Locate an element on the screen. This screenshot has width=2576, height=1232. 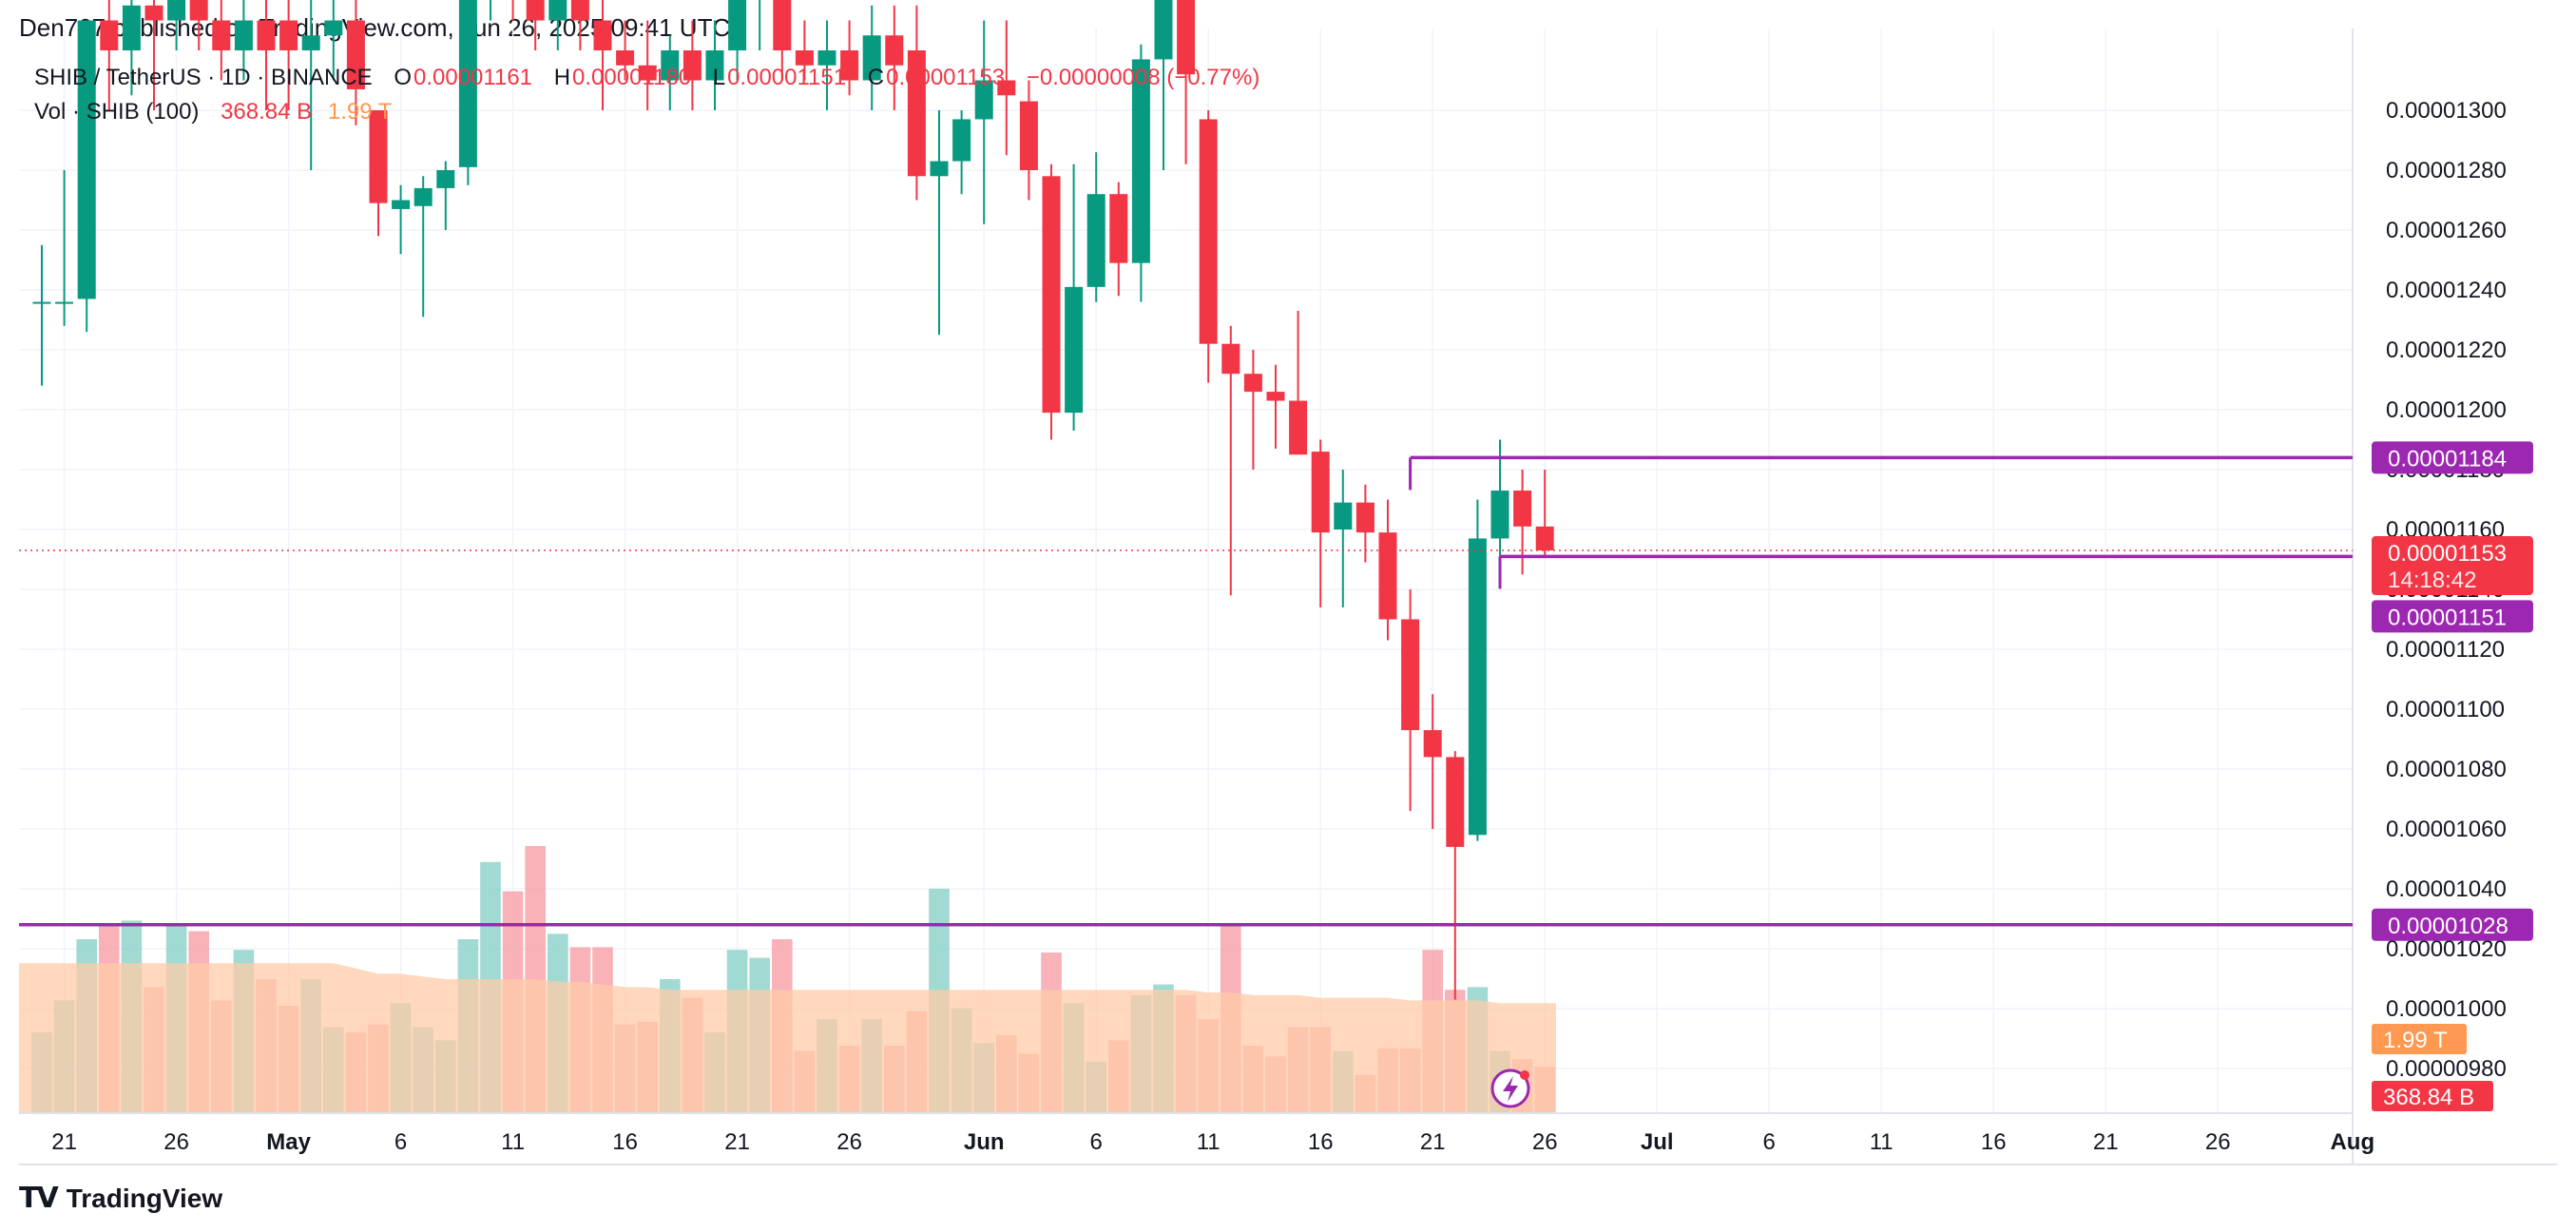
price-tick-label: 0.00001260 is located at coordinates (2447, 230).